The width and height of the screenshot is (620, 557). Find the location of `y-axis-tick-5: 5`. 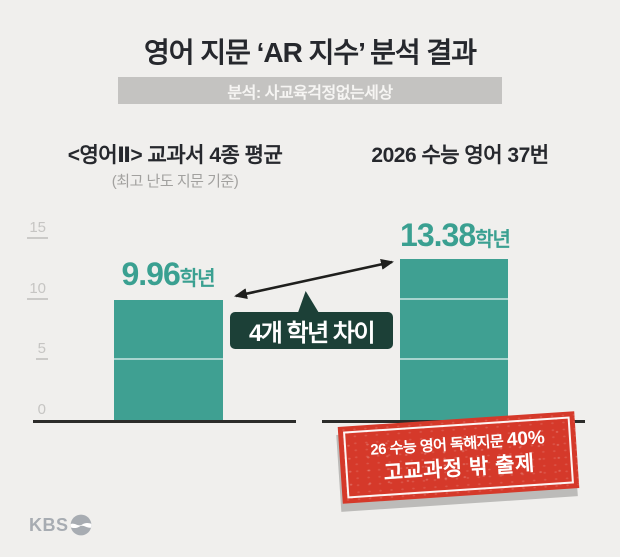

y-axis-tick-5: 5 is located at coordinates (31, 350).